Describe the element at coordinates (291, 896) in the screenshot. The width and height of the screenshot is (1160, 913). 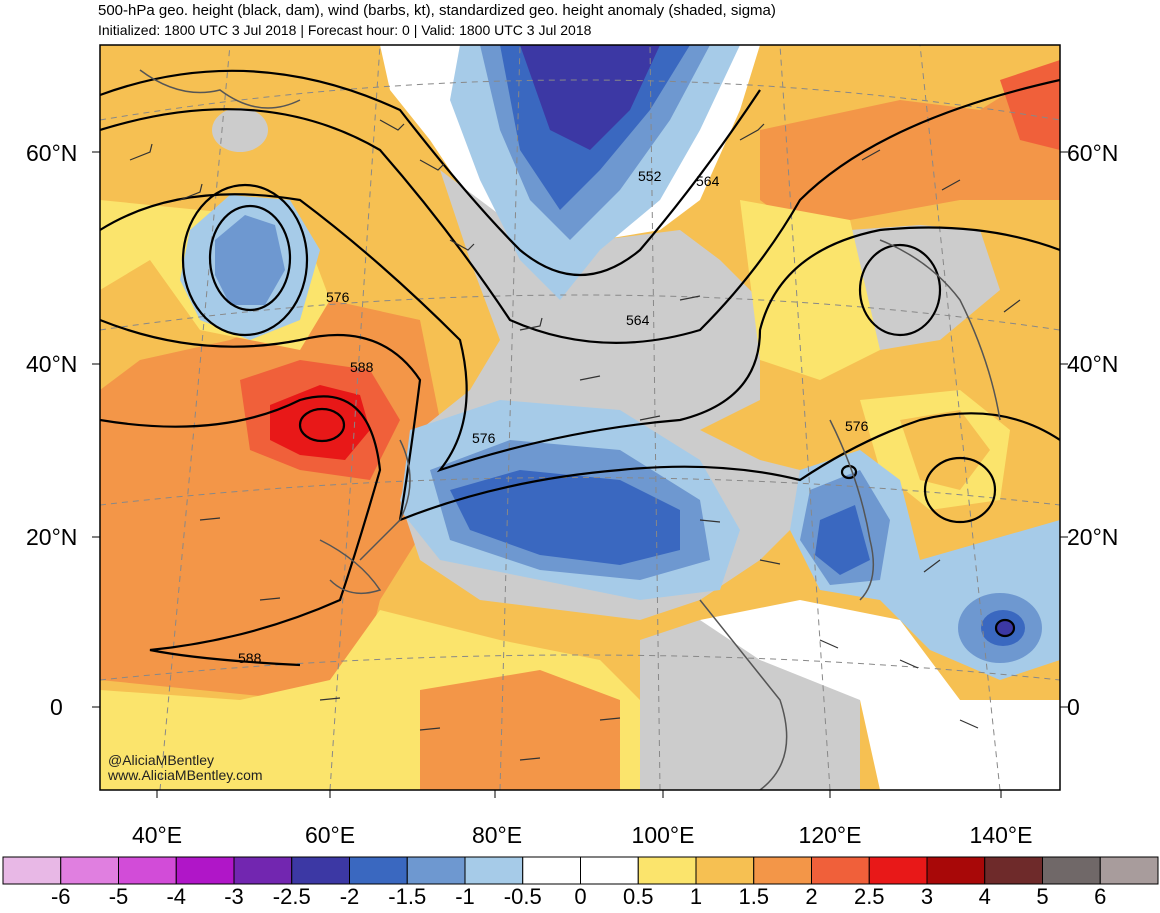
I see `colorbar-label: -2.5` at that location.